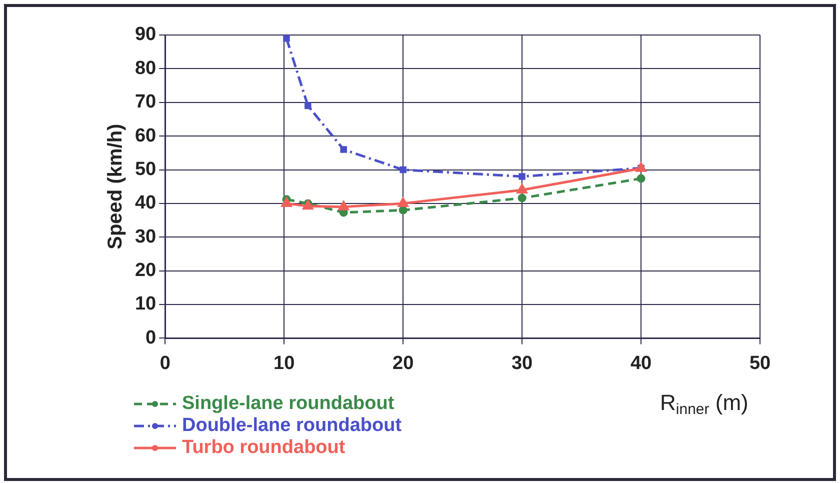 The height and width of the screenshot is (483, 840). What do you see at coordinates (522, 363) in the screenshot?
I see `x-tick-label: 30` at bounding box center [522, 363].